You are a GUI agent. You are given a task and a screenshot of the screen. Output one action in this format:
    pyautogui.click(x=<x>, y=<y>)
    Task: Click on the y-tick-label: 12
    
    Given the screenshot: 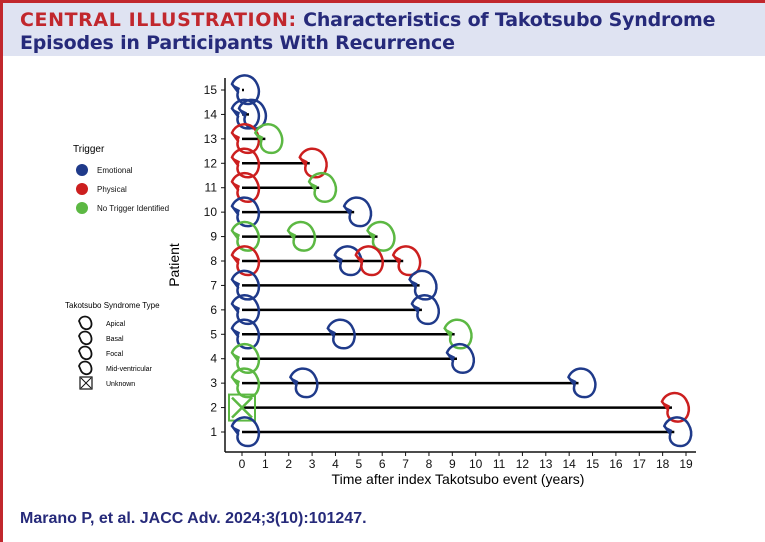 What is the action you would take?
    pyautogui.click(x=211, y=163)
    